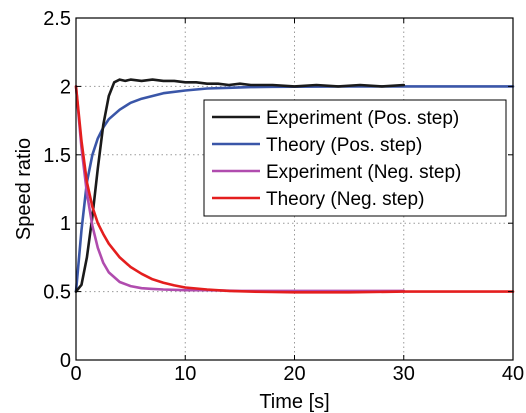 Image resolution: width=526 pixels, height=413 pixels. Describe the element at coordinates (363, 172) in the screenshot. I see `legend-label-2: Experiment (Neg. step)` at that location.